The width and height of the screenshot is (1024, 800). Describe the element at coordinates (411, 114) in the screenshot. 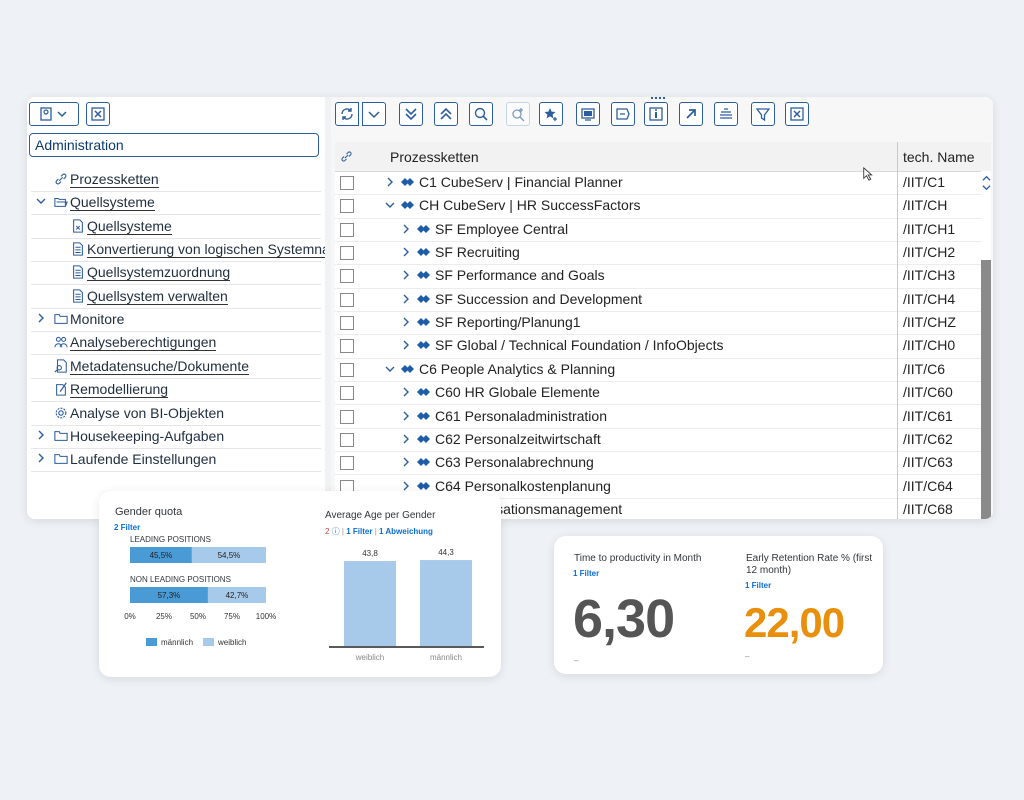

I see `expand-all-button` at that location.